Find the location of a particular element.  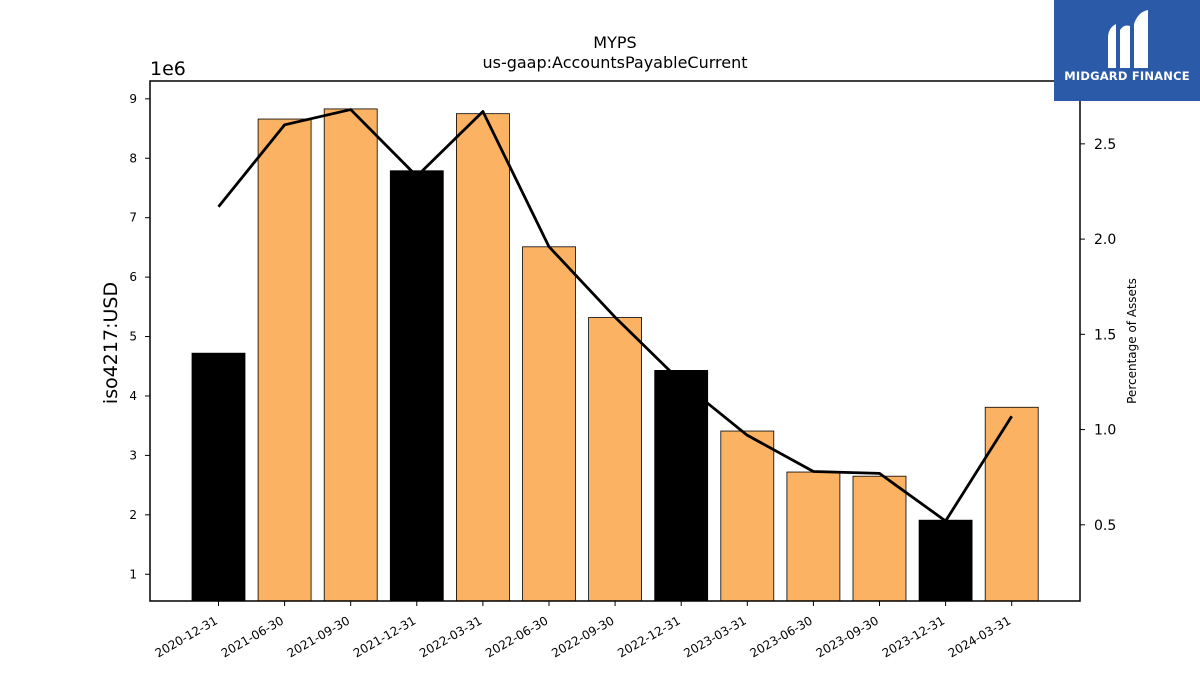

brand-name: MIDGARD FINANCE is located at coordinates (1127, 76).